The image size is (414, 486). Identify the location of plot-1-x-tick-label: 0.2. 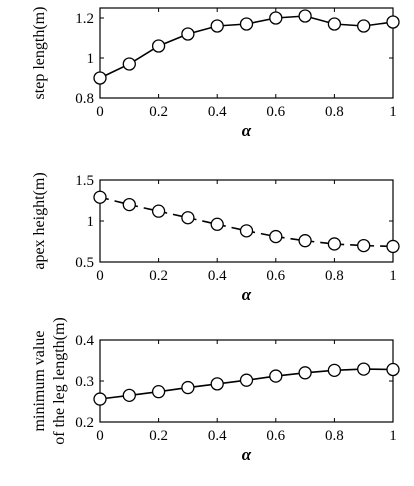
(158, 112).